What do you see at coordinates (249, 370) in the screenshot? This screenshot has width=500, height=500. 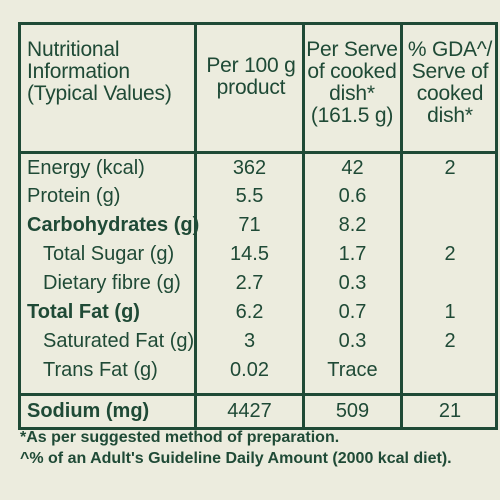 I see `row-trans-fat-per100: 0.02` at bounding box center [249, 370].